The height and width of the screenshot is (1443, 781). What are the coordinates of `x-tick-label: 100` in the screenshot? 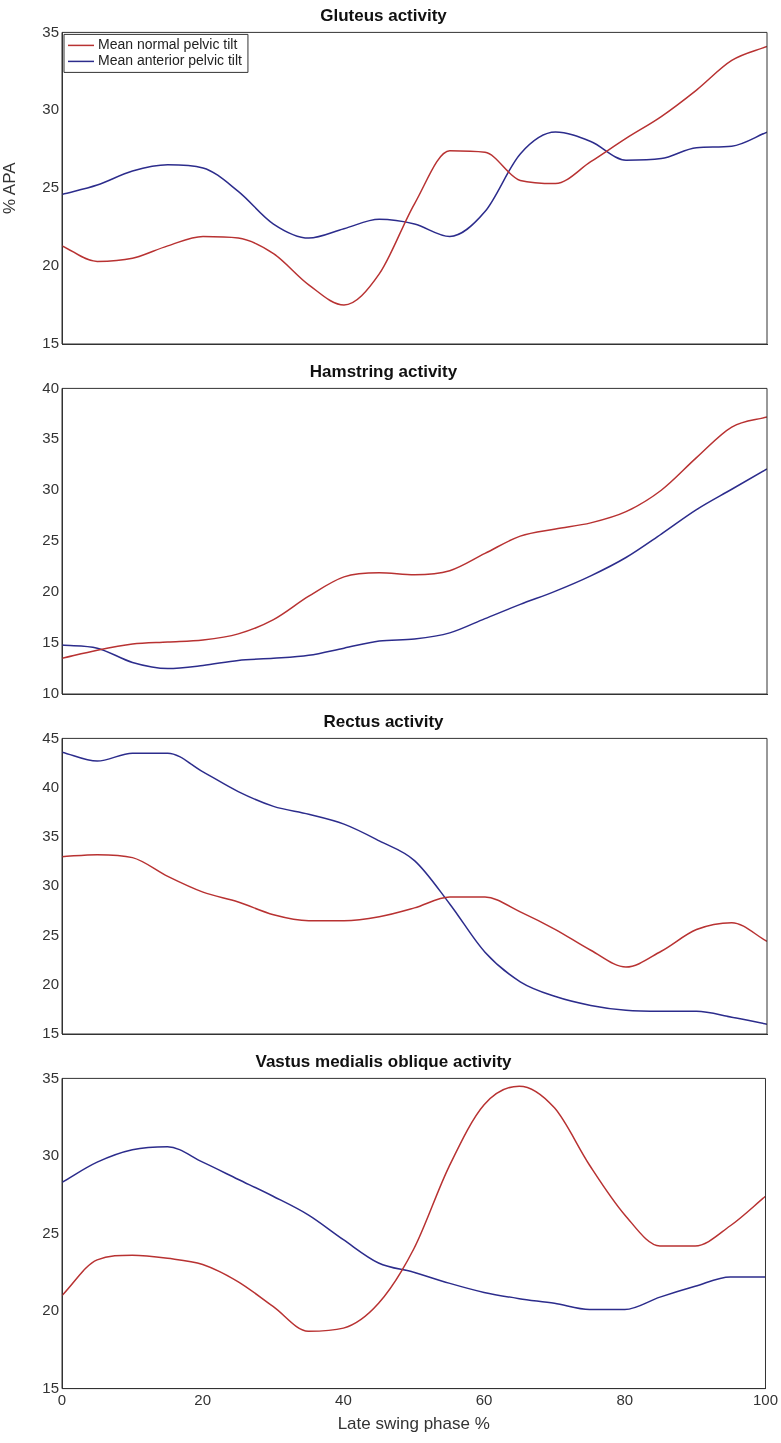 It's located at (765, 1399).